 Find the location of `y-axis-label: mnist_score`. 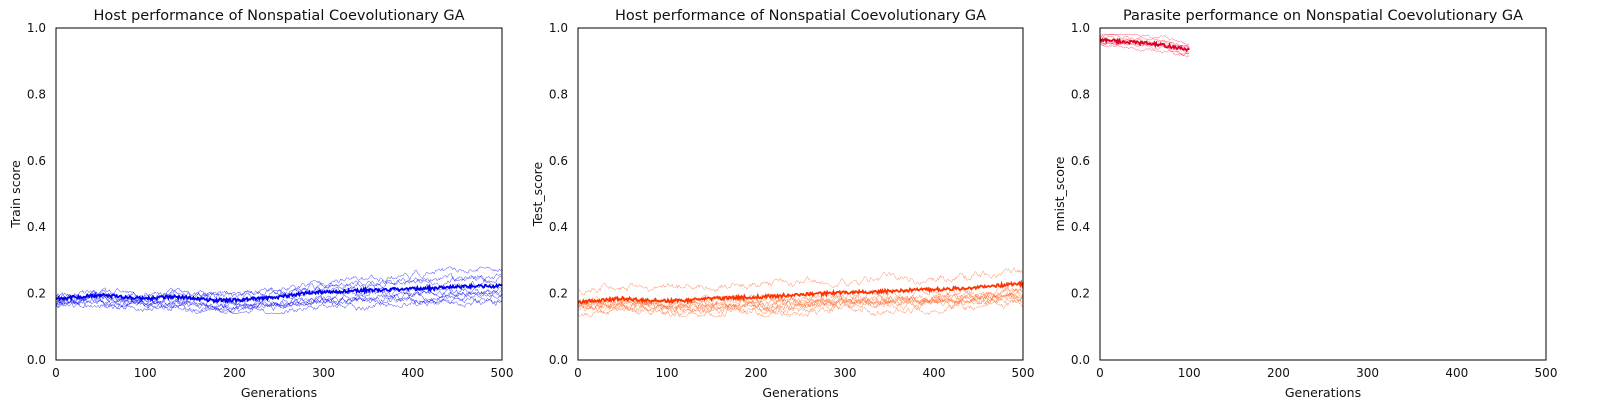

y-axis-label: mnist_score is located at coordinates (1059, 193).